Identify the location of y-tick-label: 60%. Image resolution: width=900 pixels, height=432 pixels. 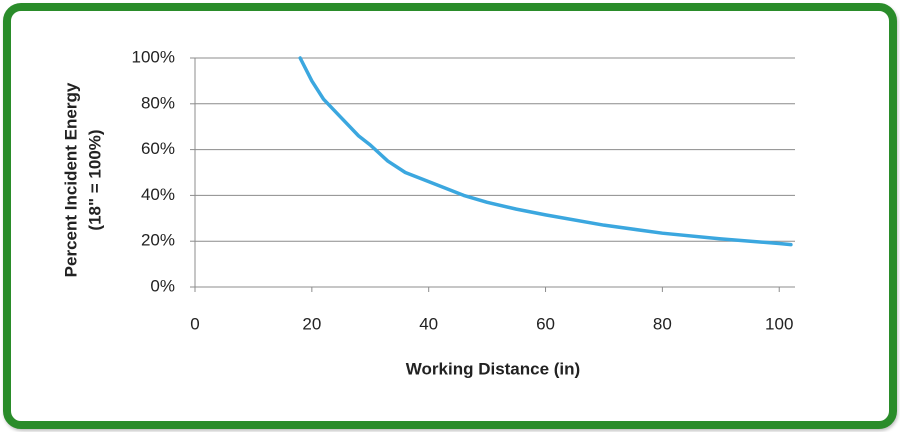
(158, 148).